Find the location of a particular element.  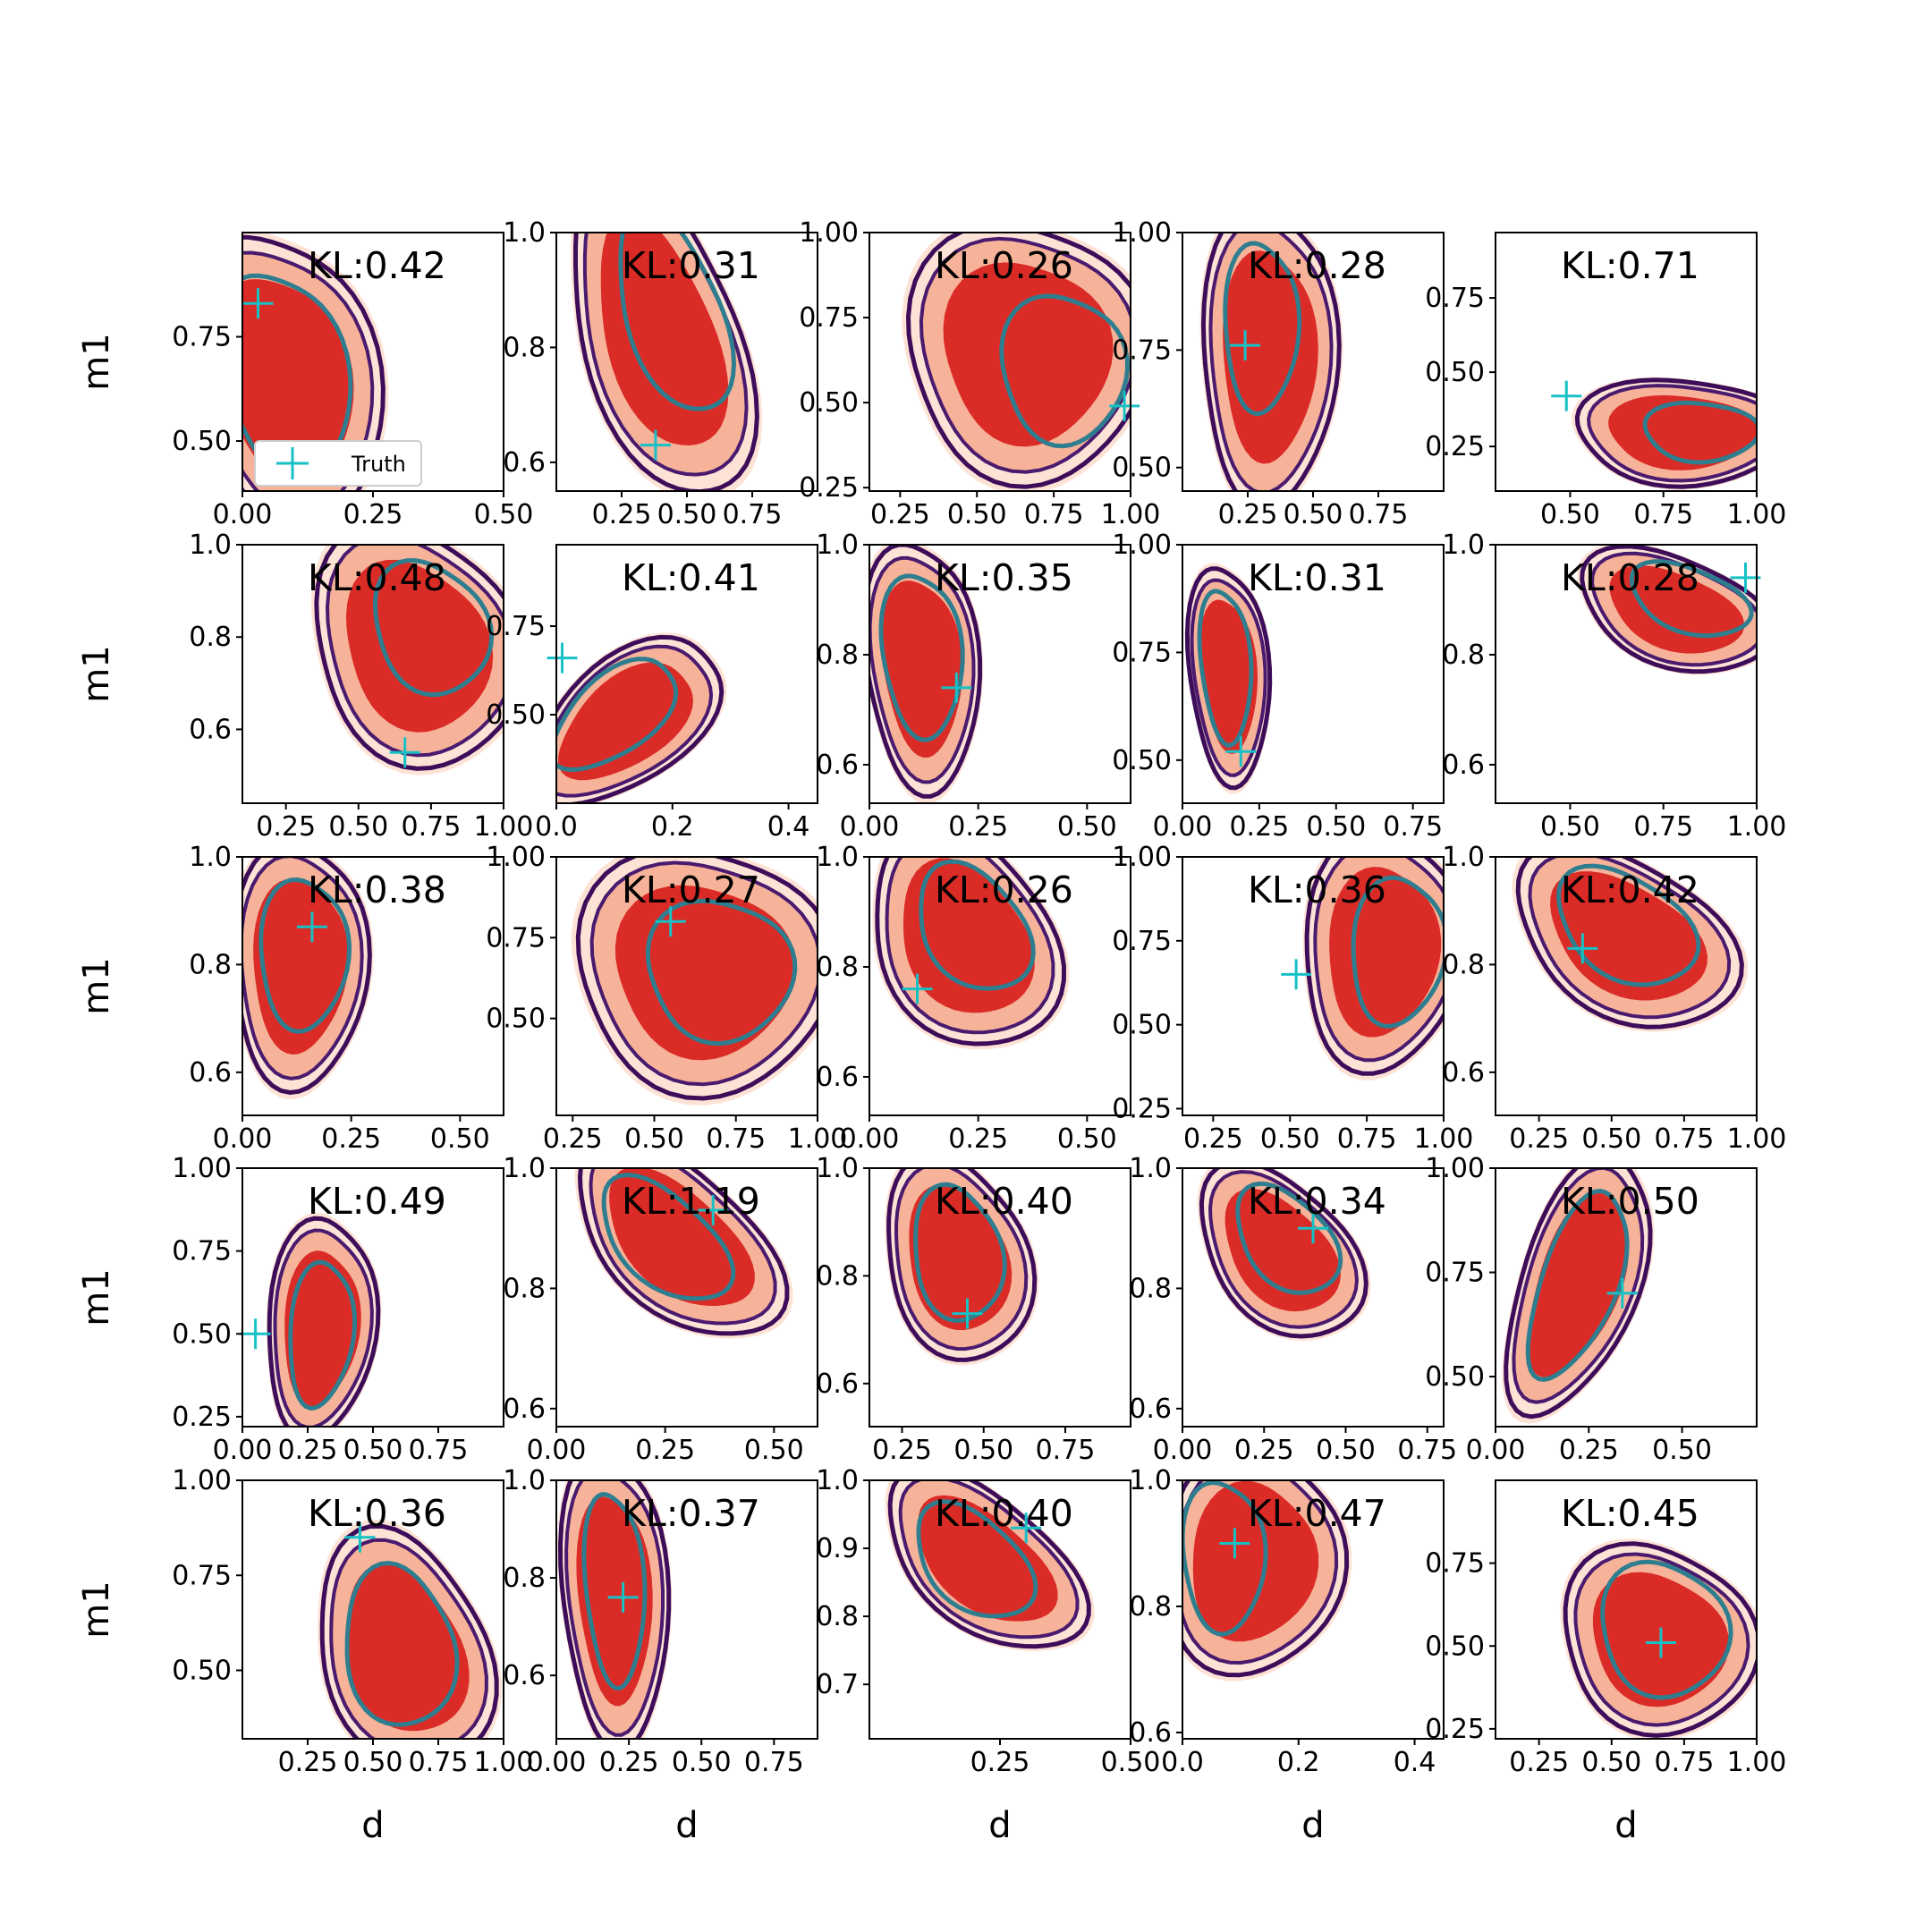

y-tick-label: 1.00 is located at coordinates (202, 1168).